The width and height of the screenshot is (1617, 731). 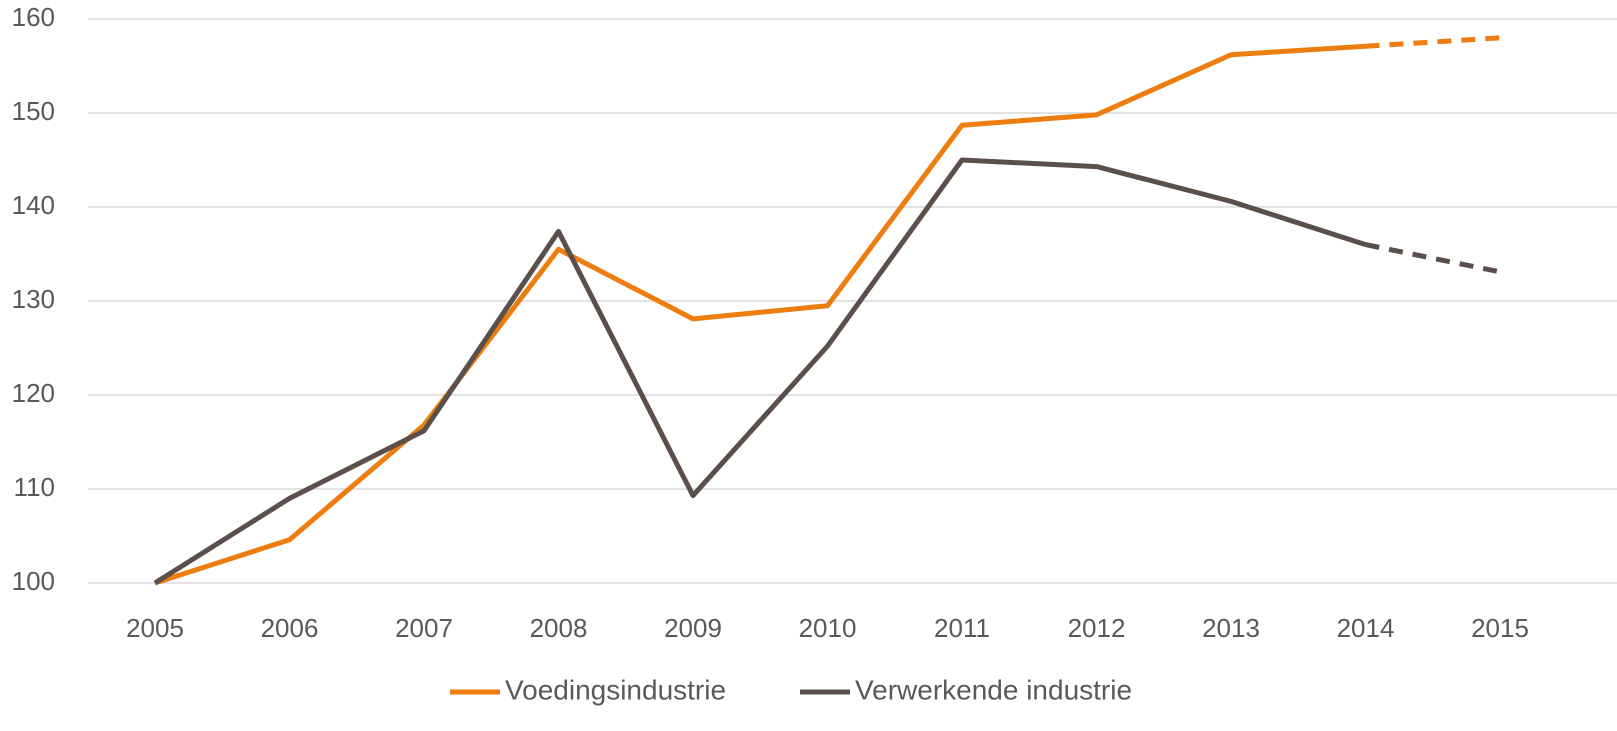 I want to click on legend-label: Voedingsindustrie, so click(x=615, y=689).